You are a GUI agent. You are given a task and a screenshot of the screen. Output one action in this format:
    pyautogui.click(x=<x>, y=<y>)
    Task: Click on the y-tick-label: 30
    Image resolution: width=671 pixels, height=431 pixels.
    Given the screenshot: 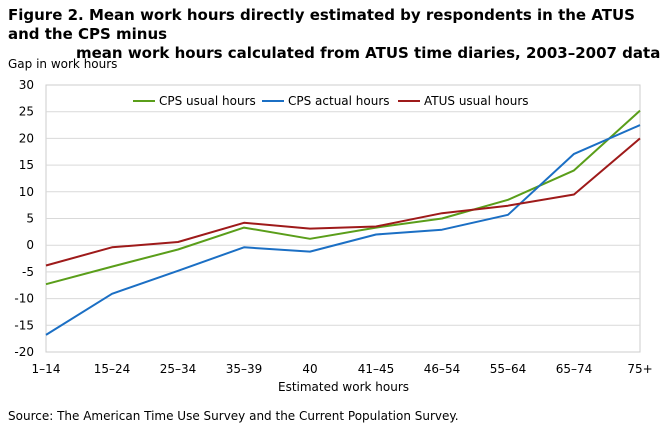 What is the action you would take?
    pyautogui.click(x=26, y=85)
    